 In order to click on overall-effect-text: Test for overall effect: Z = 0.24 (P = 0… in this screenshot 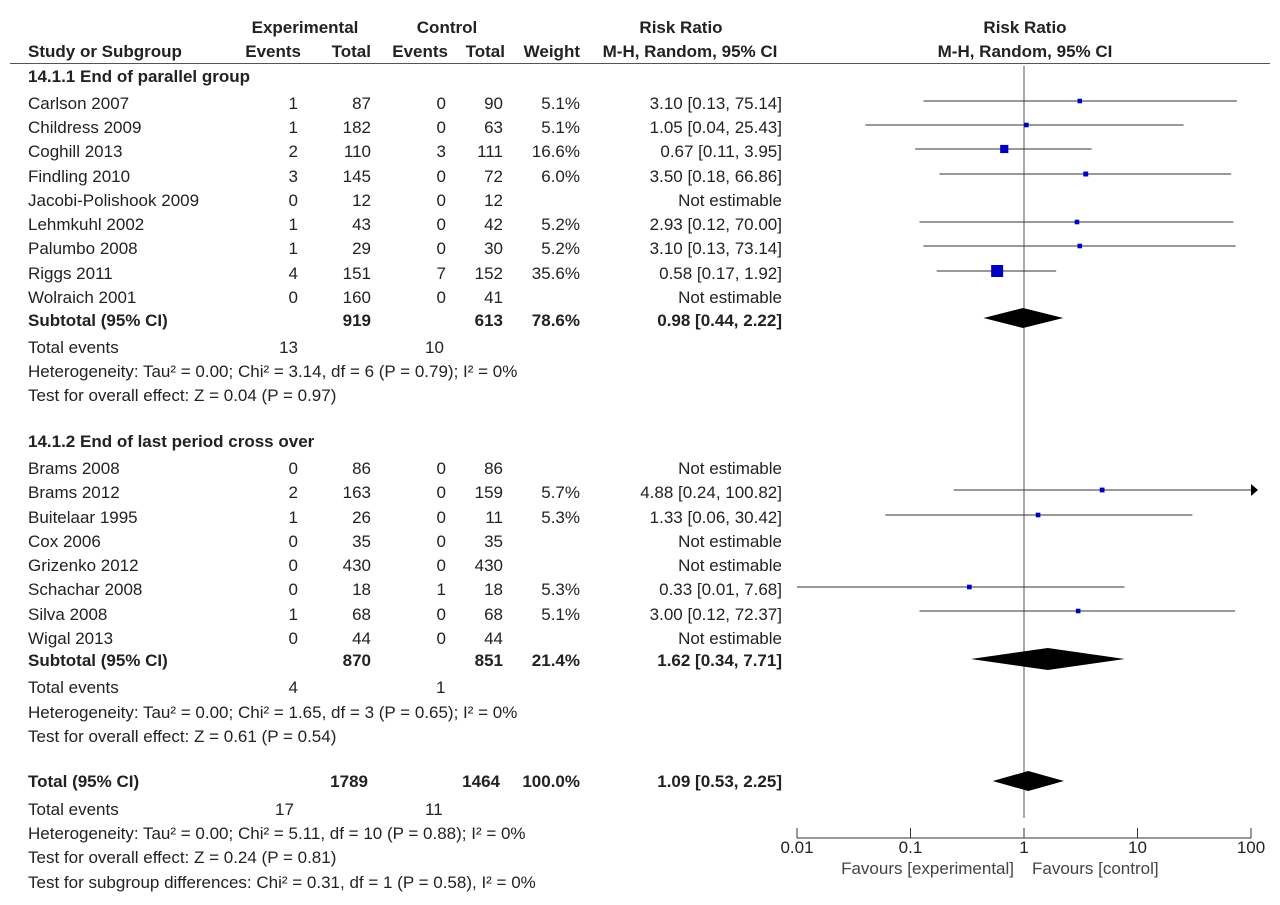, I will do `click(182, 857)`.